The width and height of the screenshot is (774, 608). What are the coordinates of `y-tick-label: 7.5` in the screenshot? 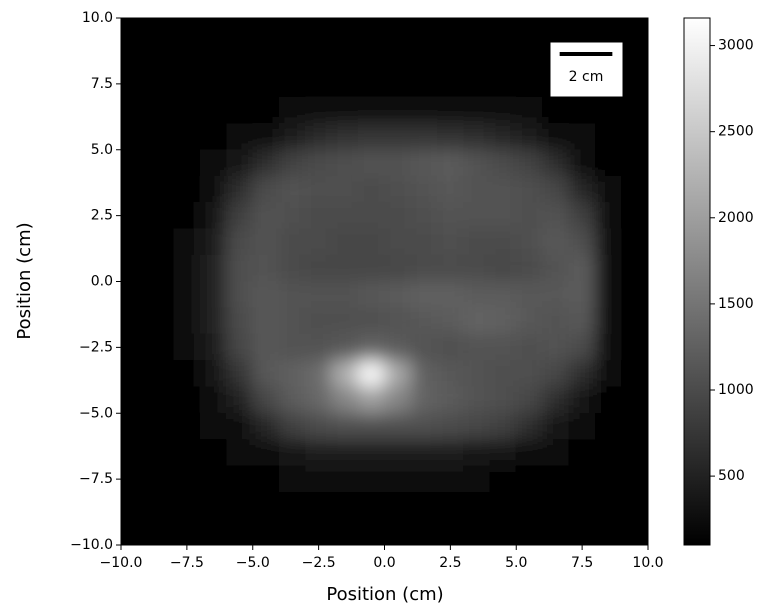 It's located at (102, 84).